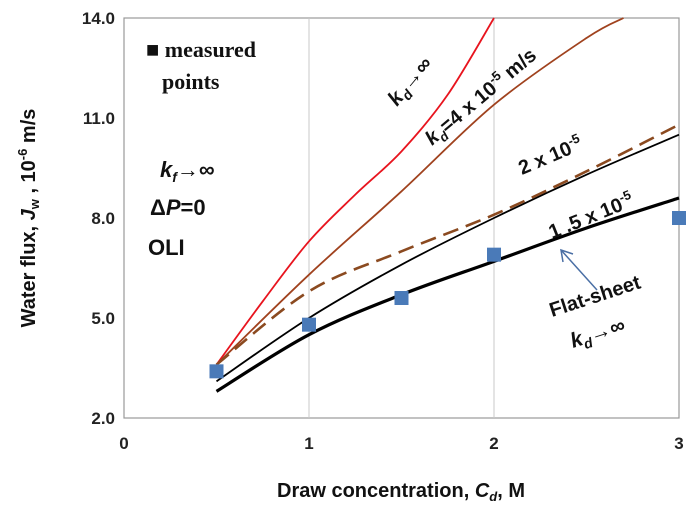 The height and width of the screenshot is (517, 690). Describe the element at coordinates (201, 49) in the screenshot. I see `legend-measured: ■ measured` at that location.